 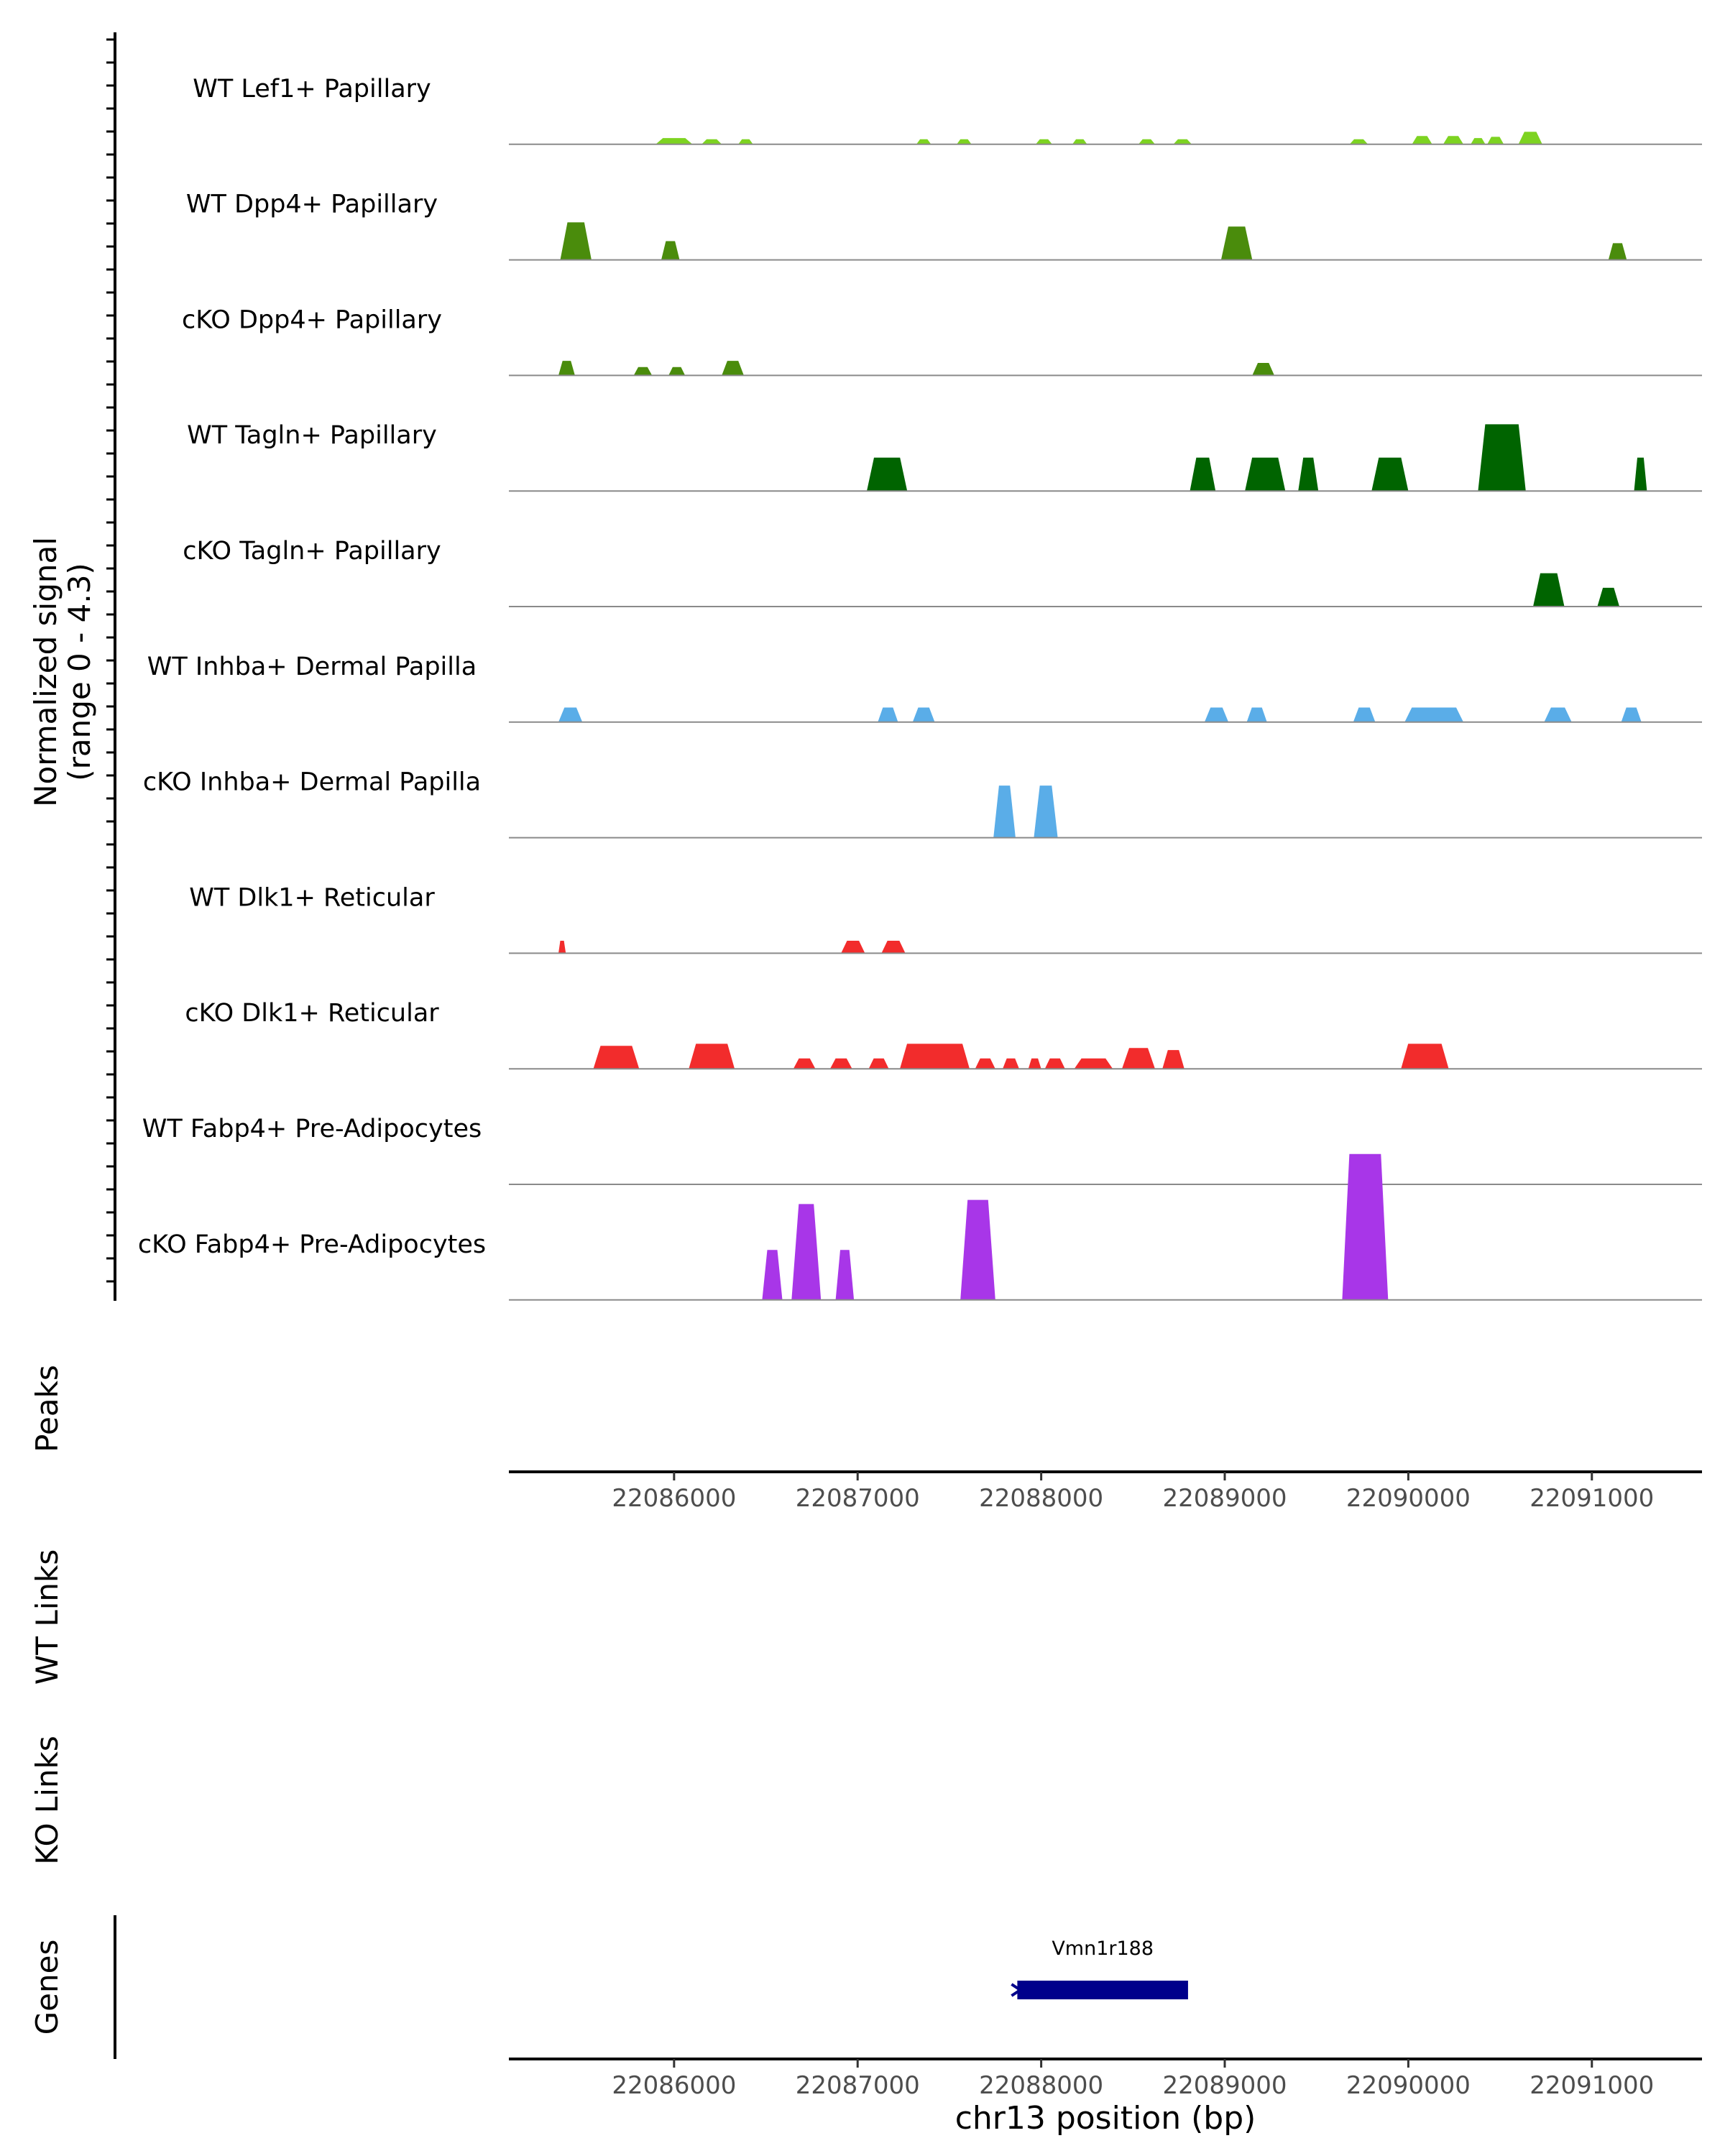 I want to click on gene-body, so click(x=1102, y=1990).